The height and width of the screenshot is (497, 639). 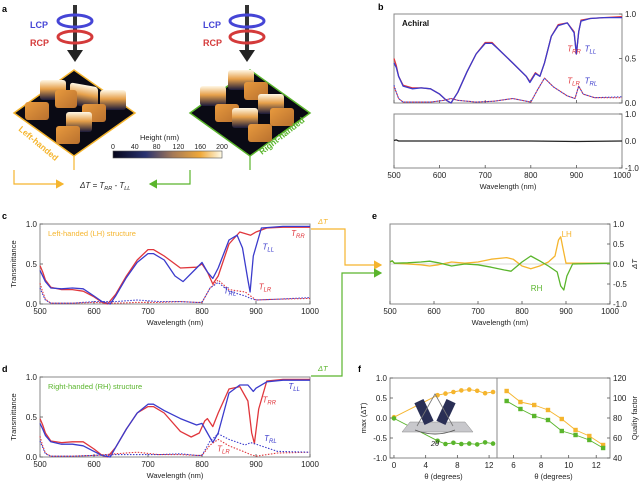 What do you see at coordinates (381, 7) in the screenshot?
I see `panel-label-b: b` at bounding box center [381, 7].